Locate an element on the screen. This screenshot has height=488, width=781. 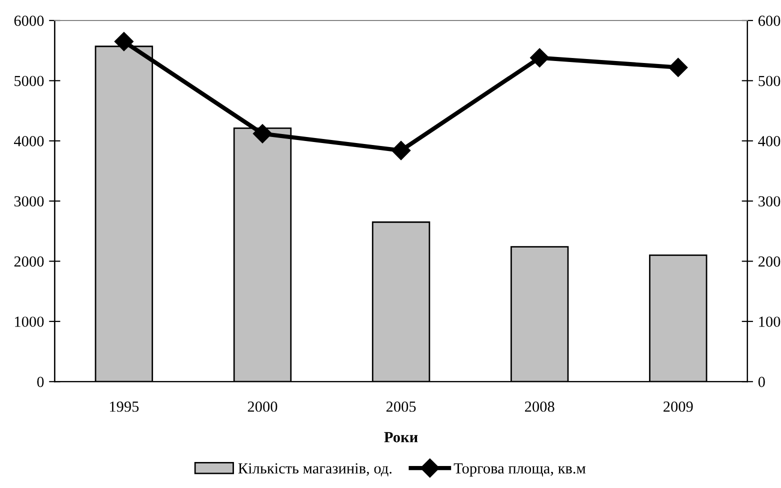
y-tick-label: 5000 is located at coordinates (29, 81).